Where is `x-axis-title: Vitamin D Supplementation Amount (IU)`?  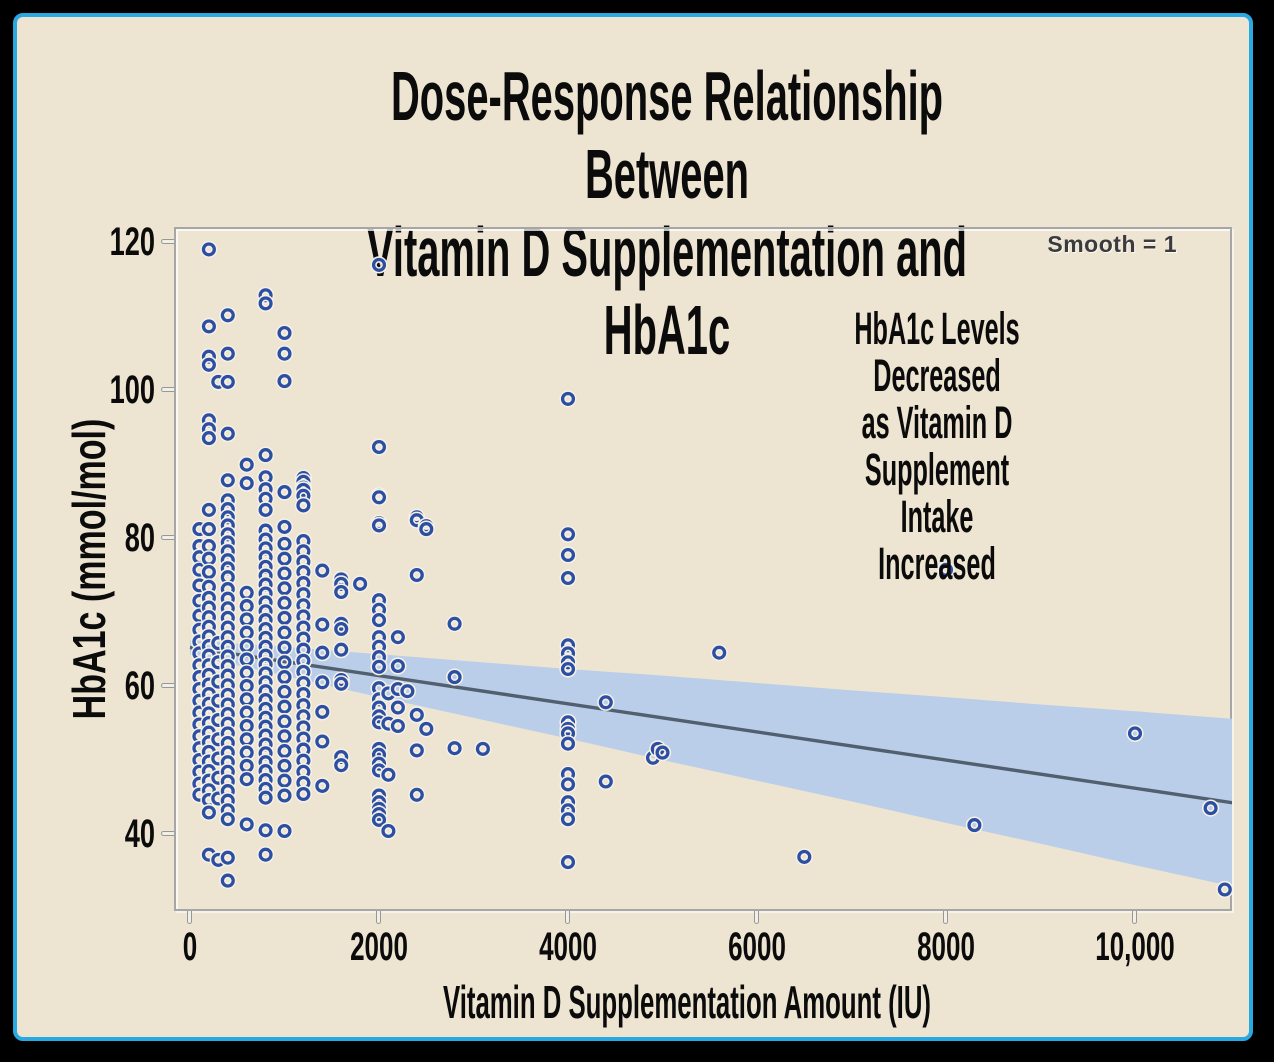 x-axis-title: Vitamin D Supplementation Amount (IU) is located at coordinates (687, 1002).